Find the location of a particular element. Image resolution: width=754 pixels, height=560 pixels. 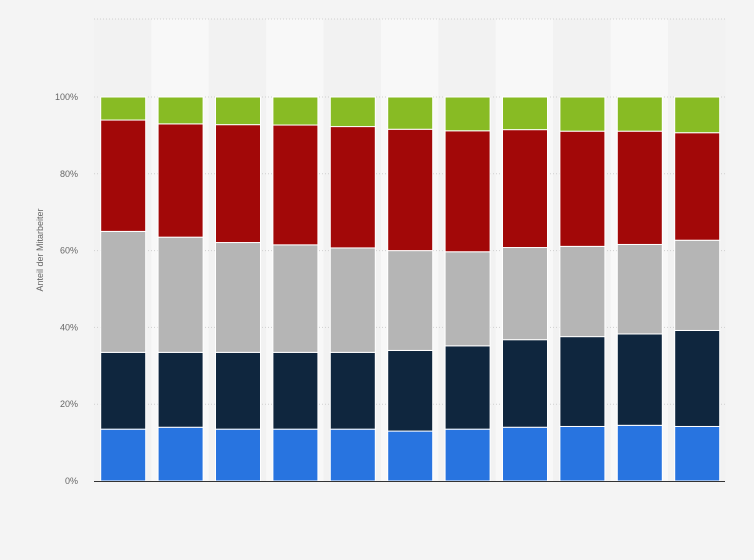

y-tick-label: 20% is located at coordinates (69, 404).